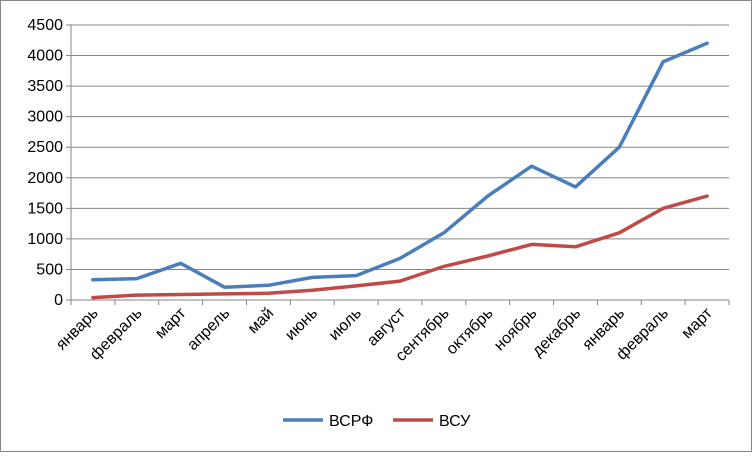 The width and height of the screenshot is (752, 456). Describe the element at coordinates (345, 324) in the screenshot. I see `x-tick-label: июль` at that location.